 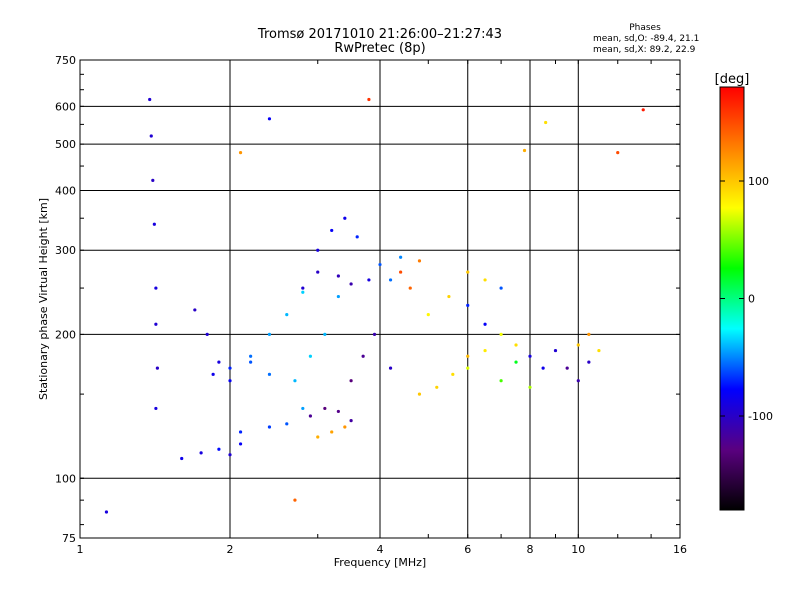 What do you see at coordinates (760, 416) in the screenshot?
I see `colorbar-tick-label: -100` at bounding box center [760, 416].